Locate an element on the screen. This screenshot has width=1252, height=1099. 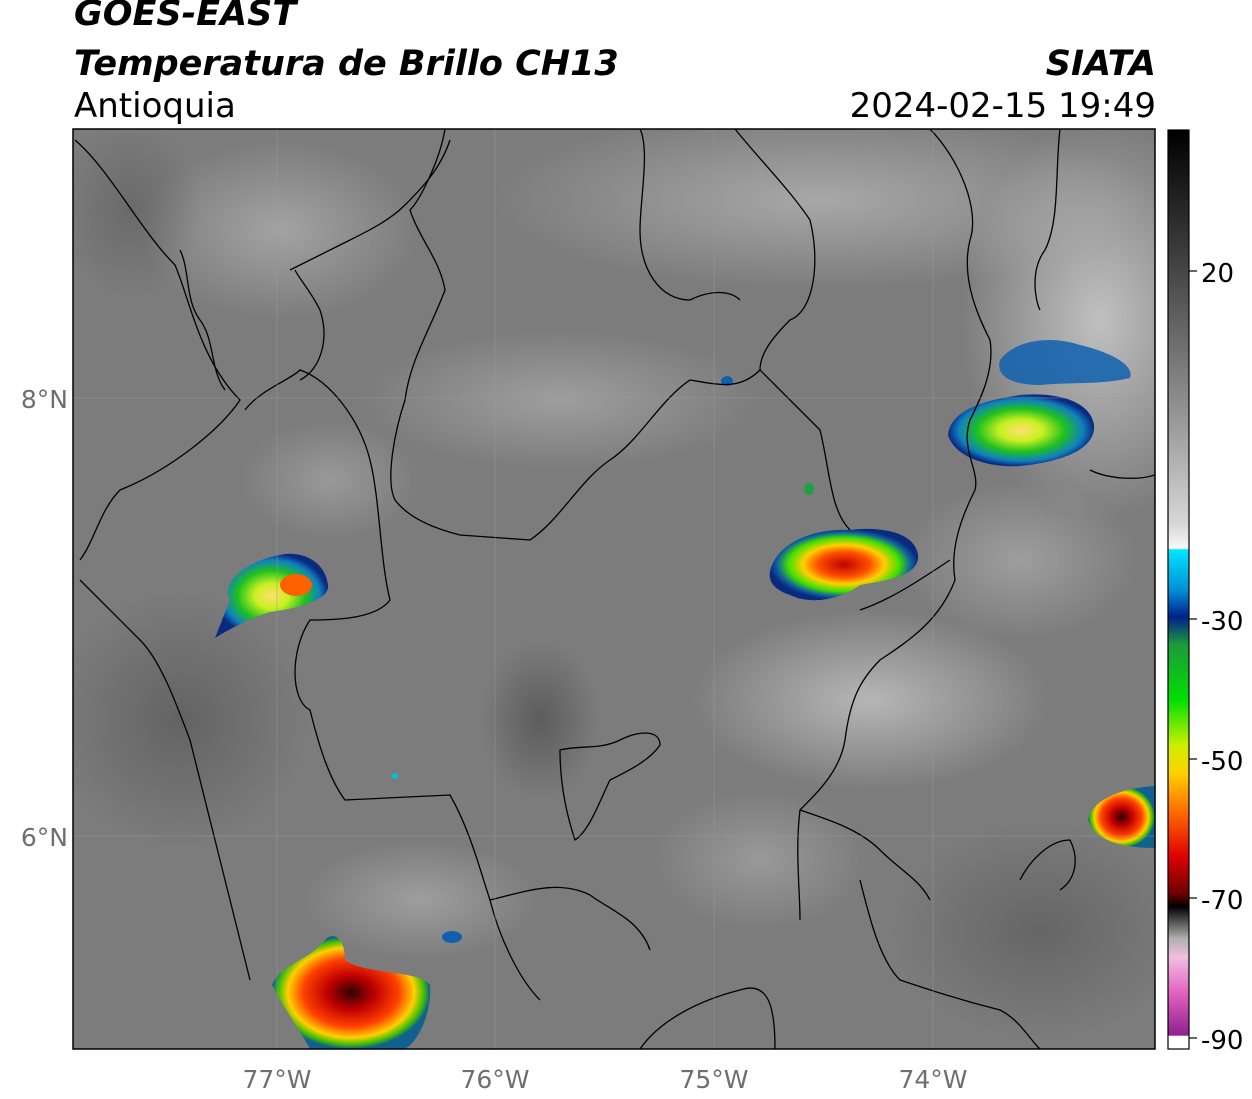
lat-label-6n: 6°N is located at coordinates (44, 837).